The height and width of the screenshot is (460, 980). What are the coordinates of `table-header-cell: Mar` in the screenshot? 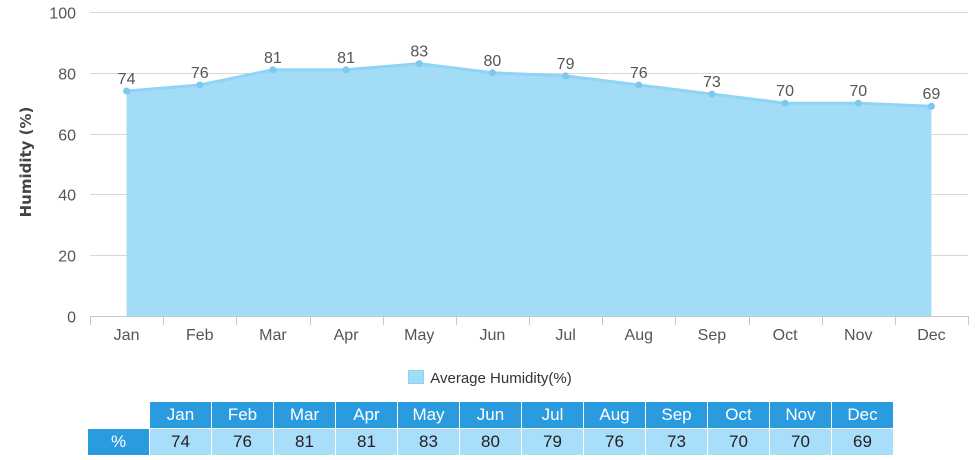 It's located at (304, 415).